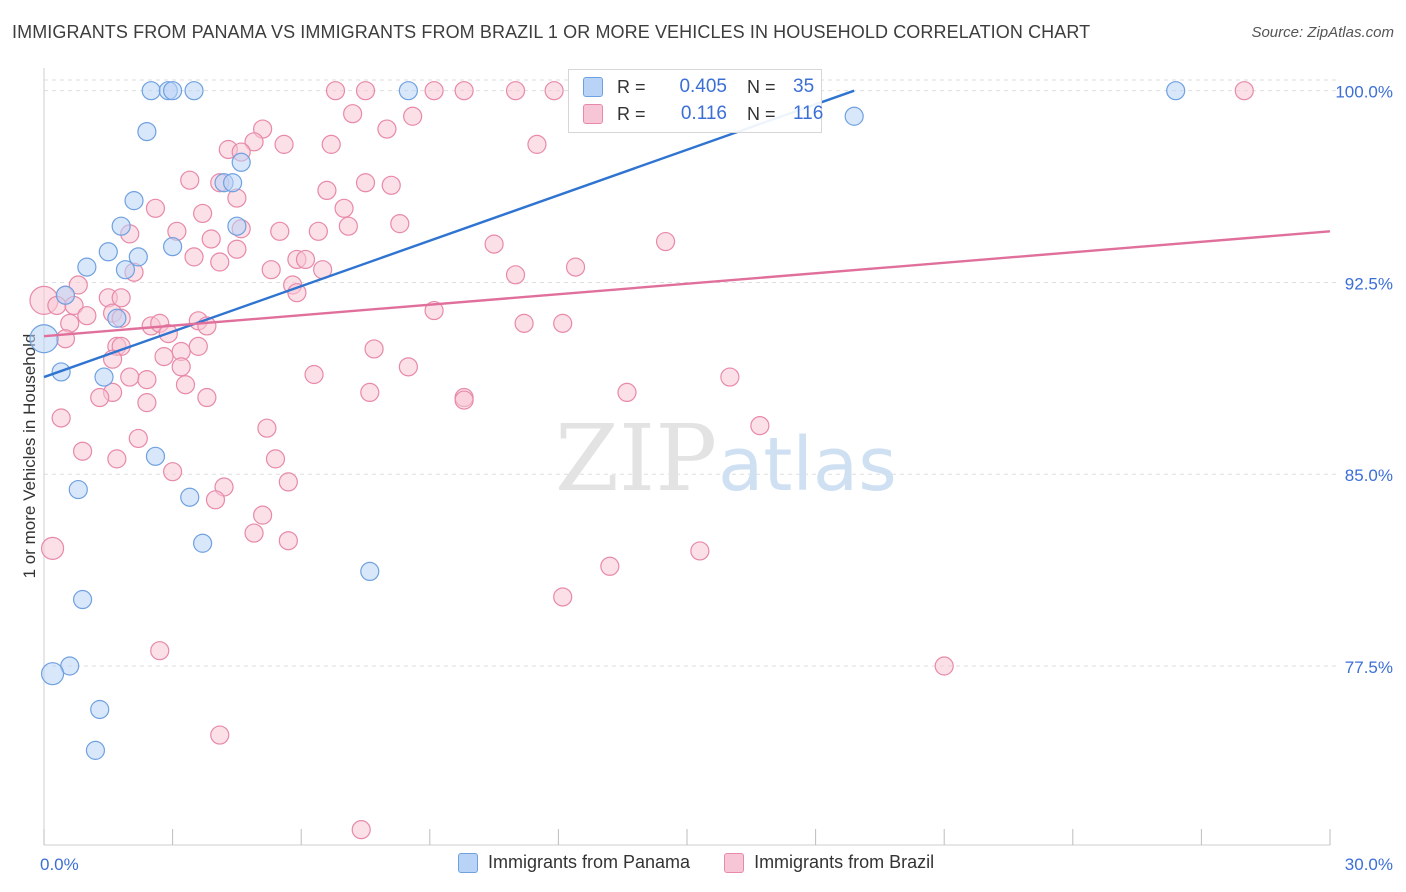 The width and height of the screenshot is (1406, 892). Describe the element at coordinates (844, 862) in the screenshot. I see `legend-label-brazil: Immigrants from Brazil` at that location.